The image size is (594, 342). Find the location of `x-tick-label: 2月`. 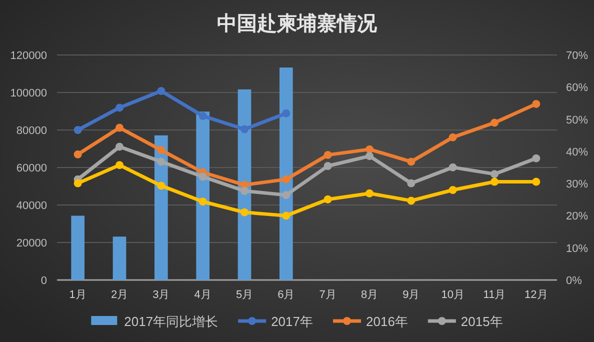

x-tick-label: 2月 is located at coordinates (119, 295).